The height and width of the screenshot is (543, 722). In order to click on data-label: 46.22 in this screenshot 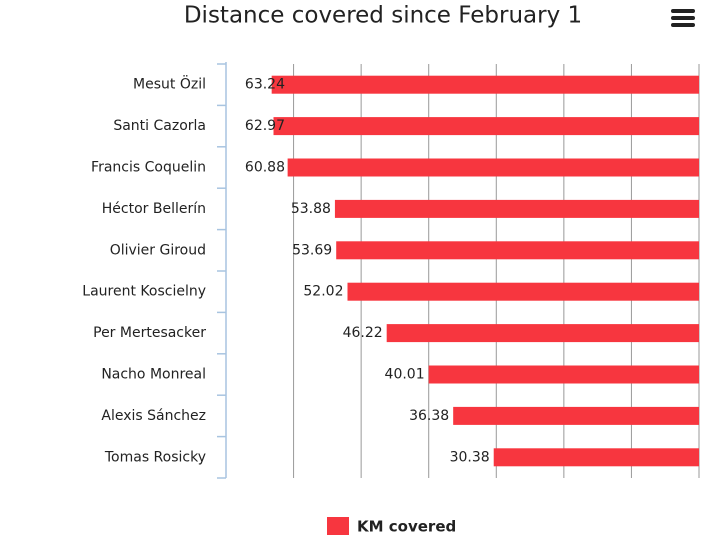, I will do `click(363, 333)`.